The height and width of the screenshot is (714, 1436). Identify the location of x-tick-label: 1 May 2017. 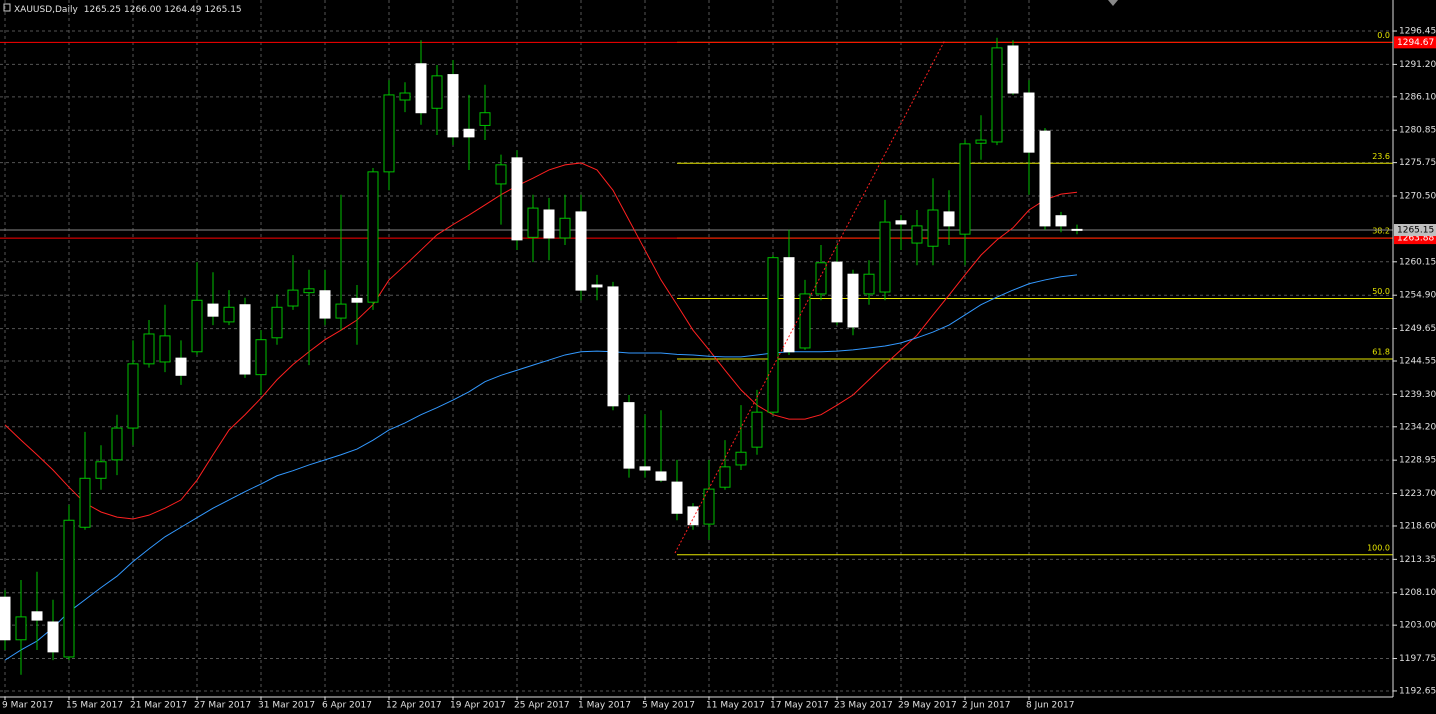
(604, 706).